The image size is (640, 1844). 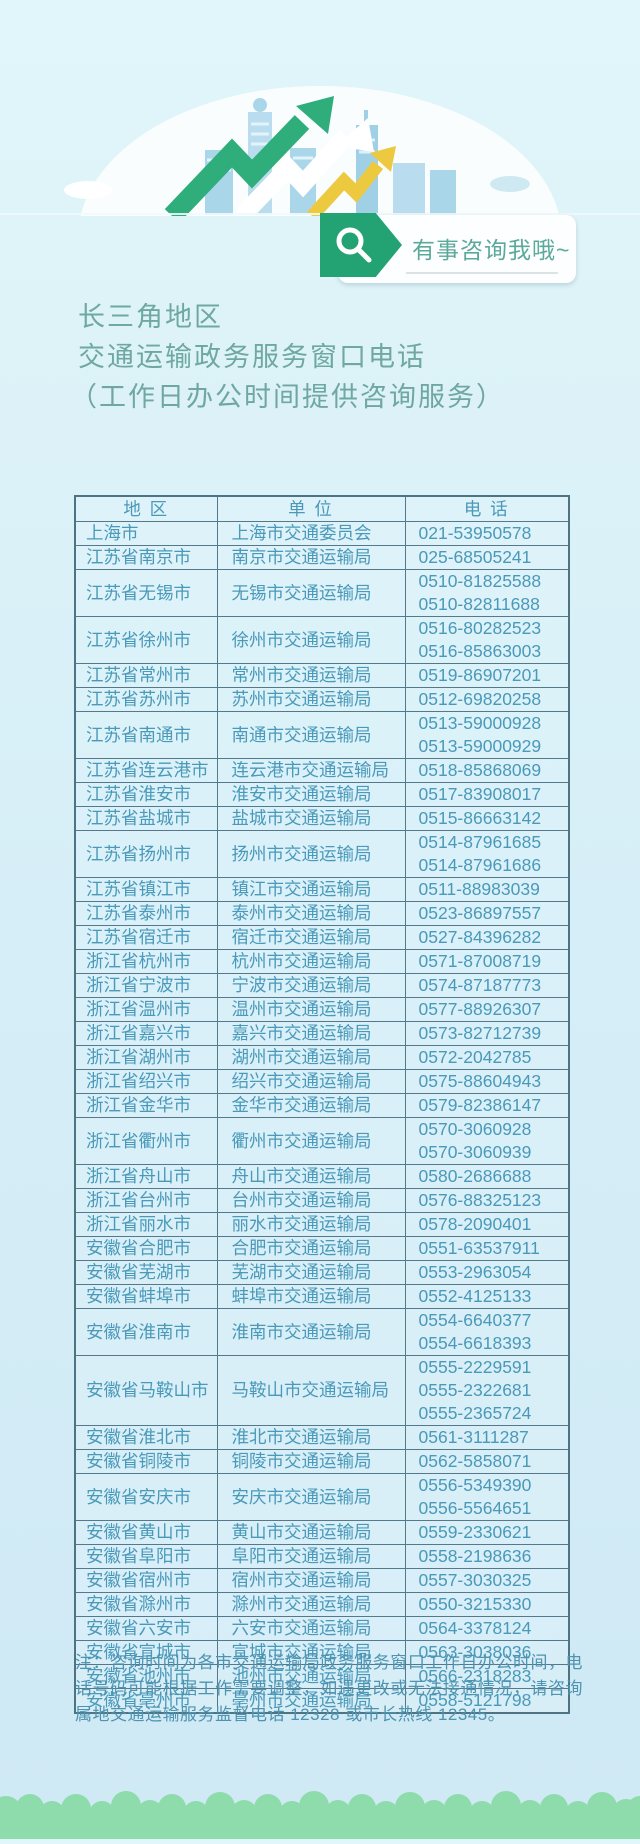 I want to click on cell-unit: 宿州市交通运输局, so click(x=311, y=1580).